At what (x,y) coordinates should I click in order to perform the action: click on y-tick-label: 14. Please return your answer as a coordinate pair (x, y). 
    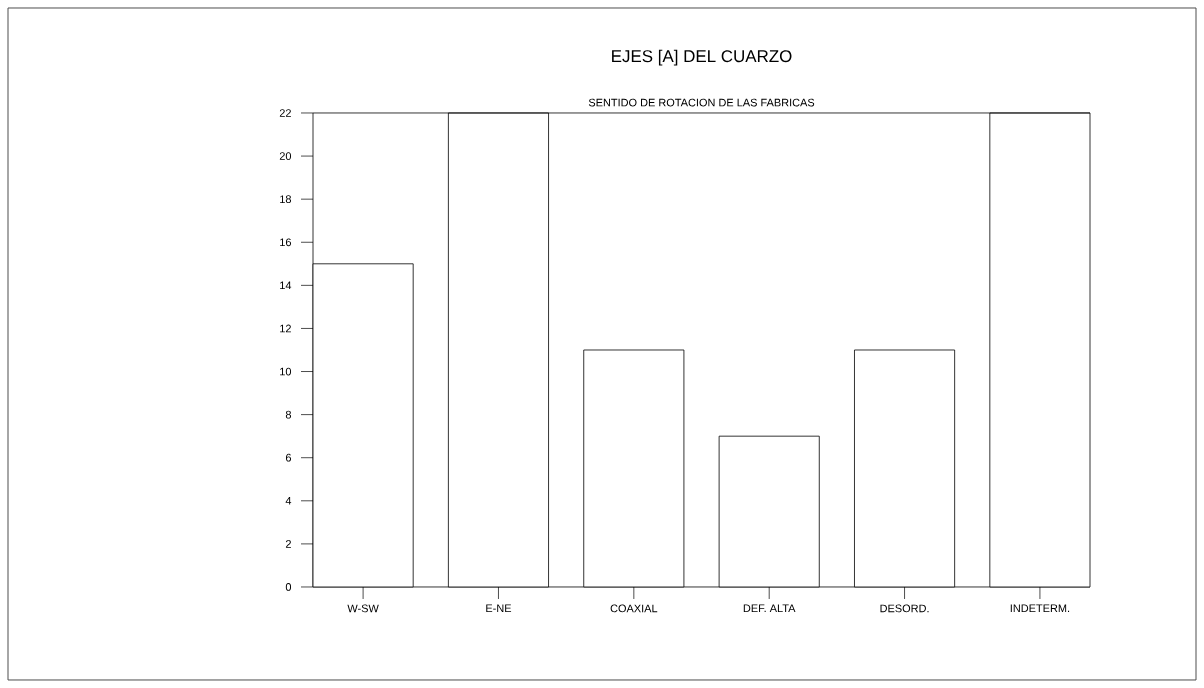
    Looking at the image, I should click on (286, 285).